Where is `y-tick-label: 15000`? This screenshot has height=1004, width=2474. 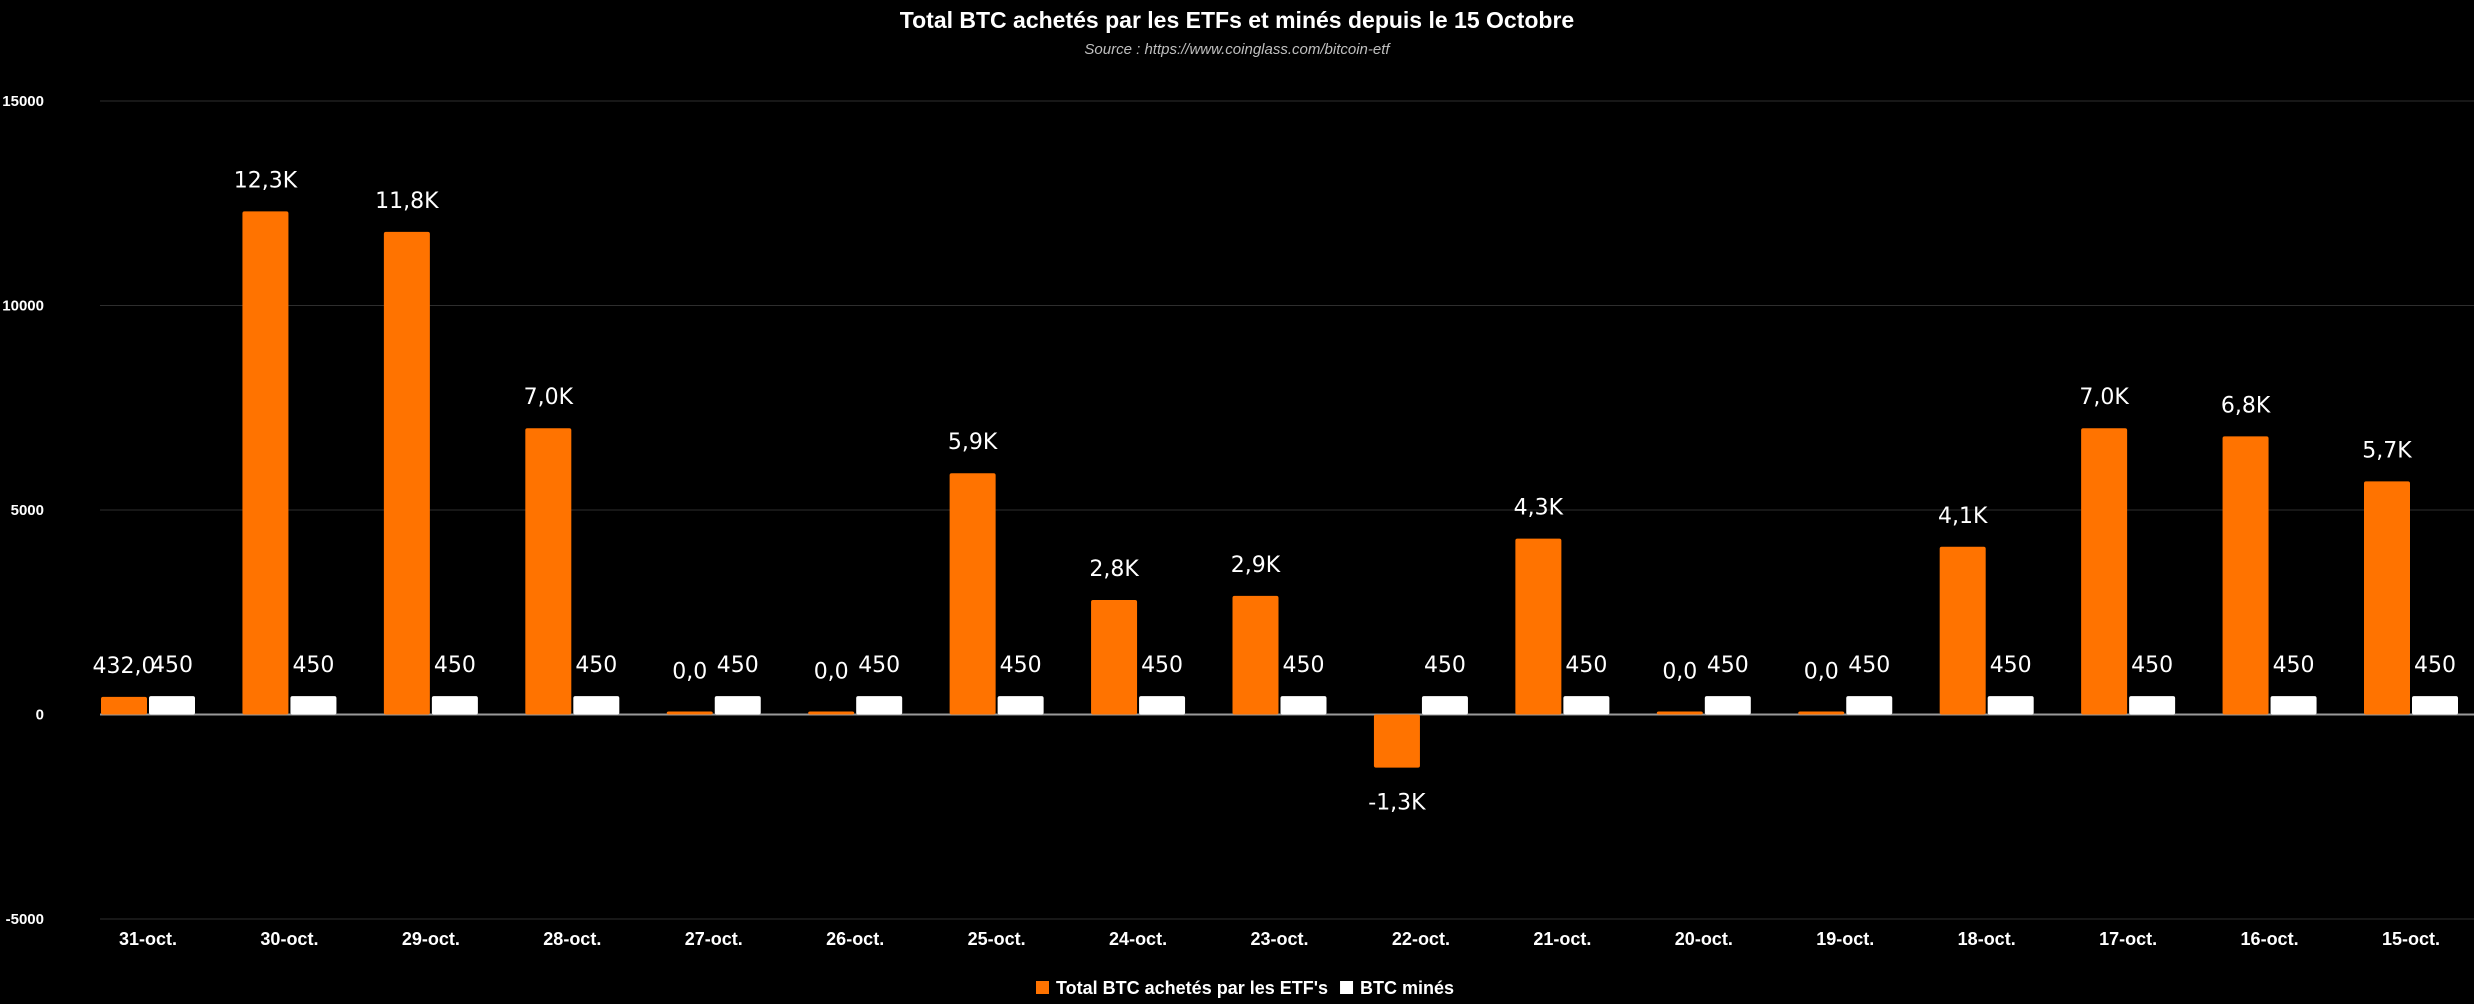 y-tick-label: 15000 is located at coordinates (23, 101).